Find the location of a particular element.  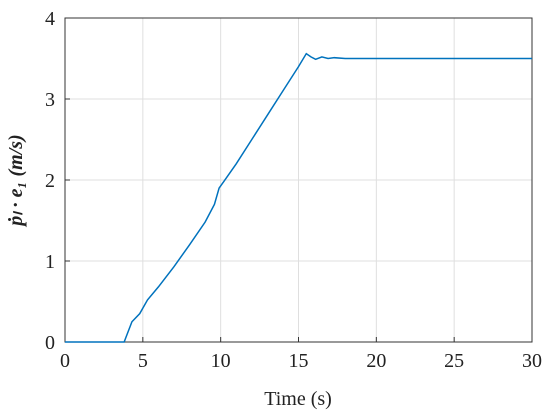

x-tick-label: 30 is located at coordinates (532, 361).